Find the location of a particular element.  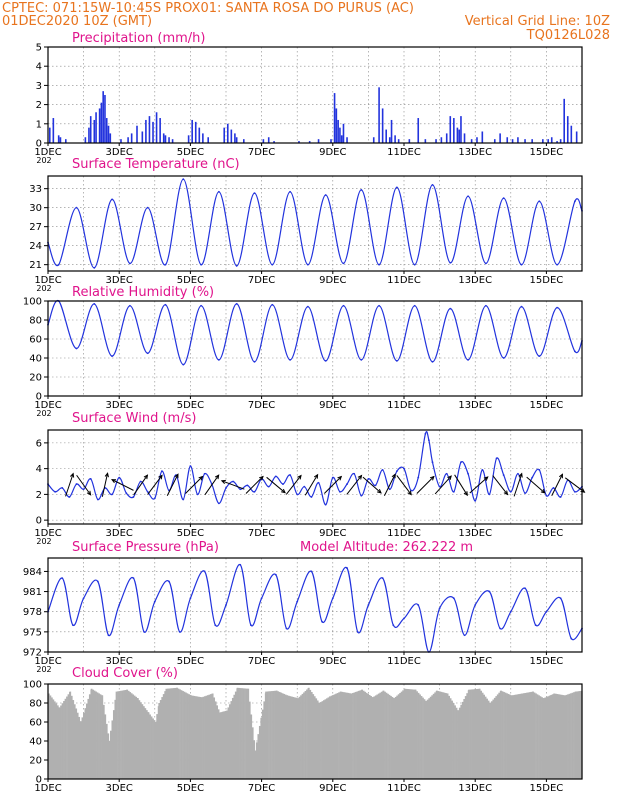

panel-annotation: Model Altitude: 262.222 m is located at coordinates (386, 547).